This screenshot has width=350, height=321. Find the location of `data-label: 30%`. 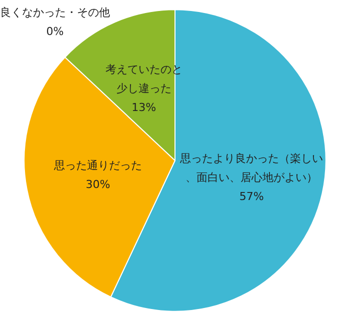

data-label: 30% is located at coordinates (98, 185).